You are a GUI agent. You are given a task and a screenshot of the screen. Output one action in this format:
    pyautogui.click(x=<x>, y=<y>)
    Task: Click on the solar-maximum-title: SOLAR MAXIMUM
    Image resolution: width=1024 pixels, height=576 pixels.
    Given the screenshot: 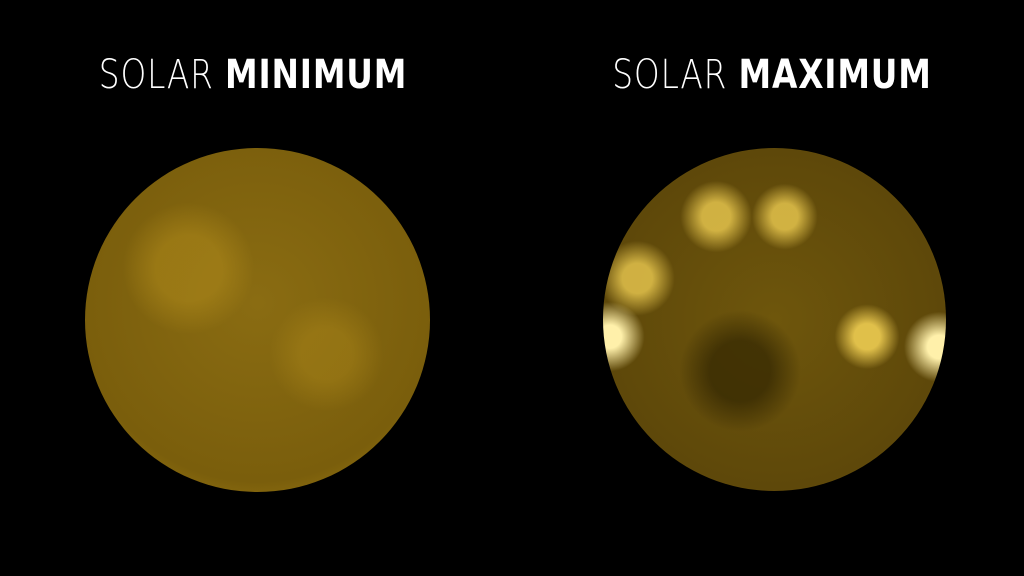 What is the action you would take?
    pyautogui.click(x=772, y=75)
    